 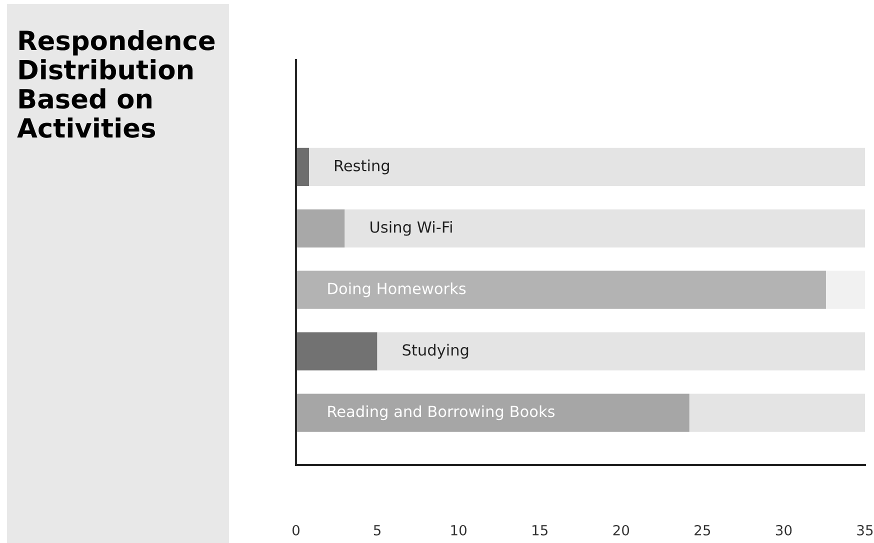 What do you see at coordinates (411, 228) in the screenshot?
I see `y-tick-label: Using Wi-Fi` at bounding box center [411, 228].